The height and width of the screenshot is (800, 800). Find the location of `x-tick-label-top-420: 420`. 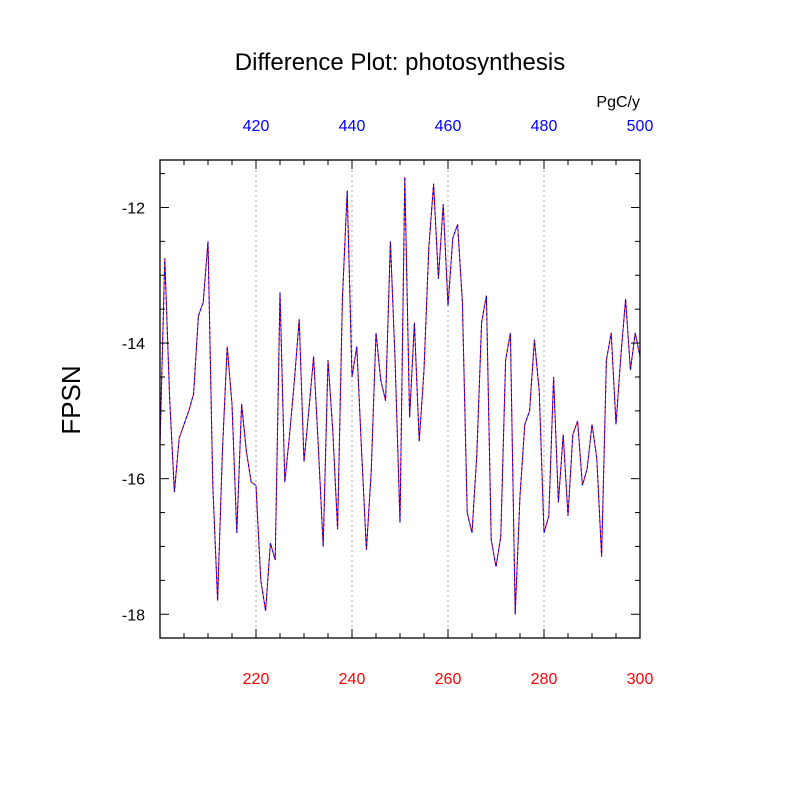

x-tick-label-top-420: 420 is located at coordinates (256, 126).